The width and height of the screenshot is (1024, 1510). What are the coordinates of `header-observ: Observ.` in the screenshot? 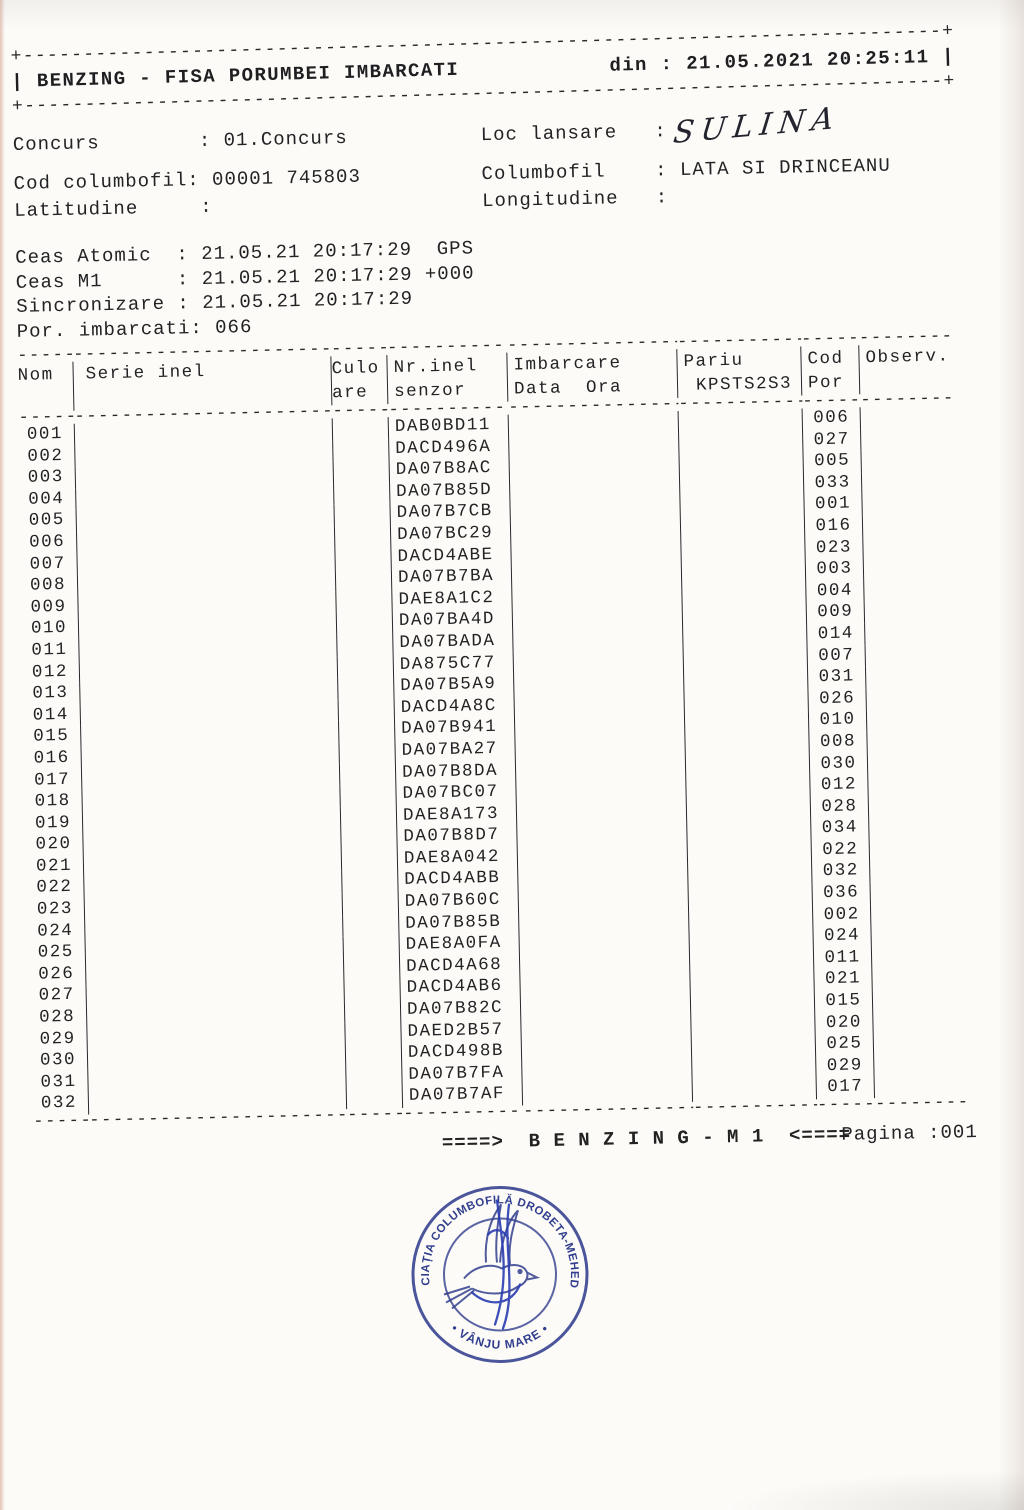 It's located at (907, 357).